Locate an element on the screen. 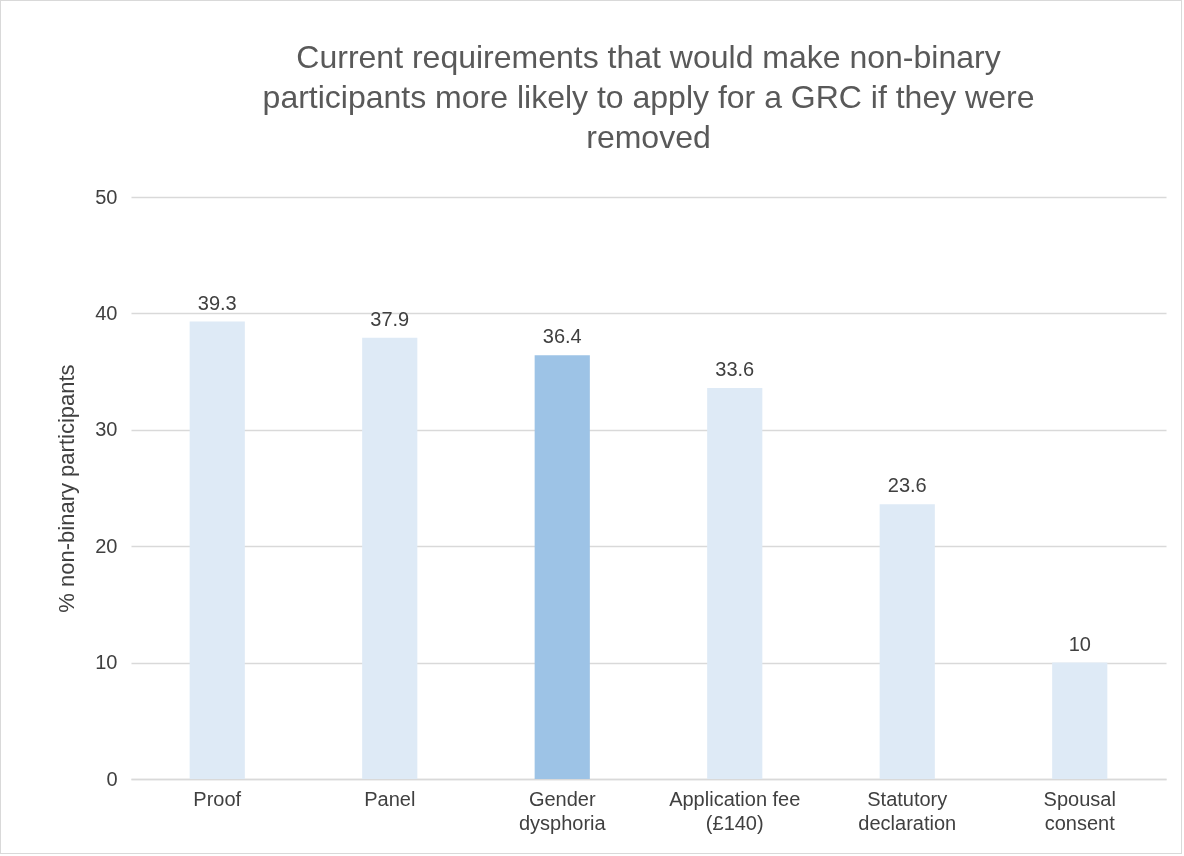 This screenshot has height=856, width=1184. y-tick-label: 50 is located at coordinates (106, 196).